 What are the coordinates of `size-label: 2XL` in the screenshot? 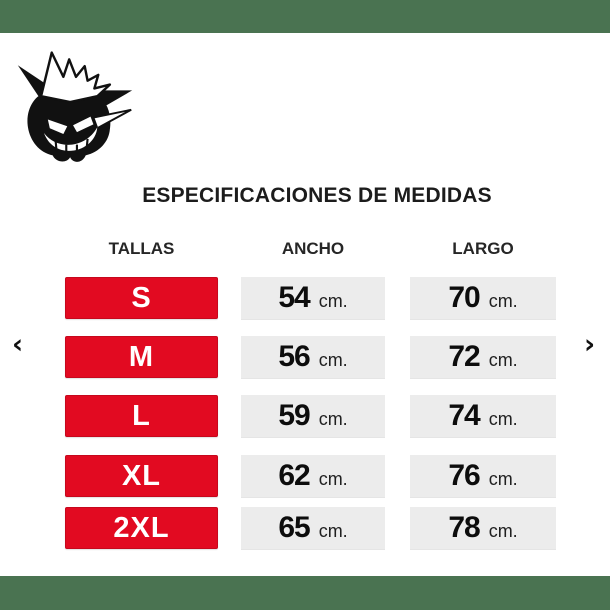 It's located at (141, 527).